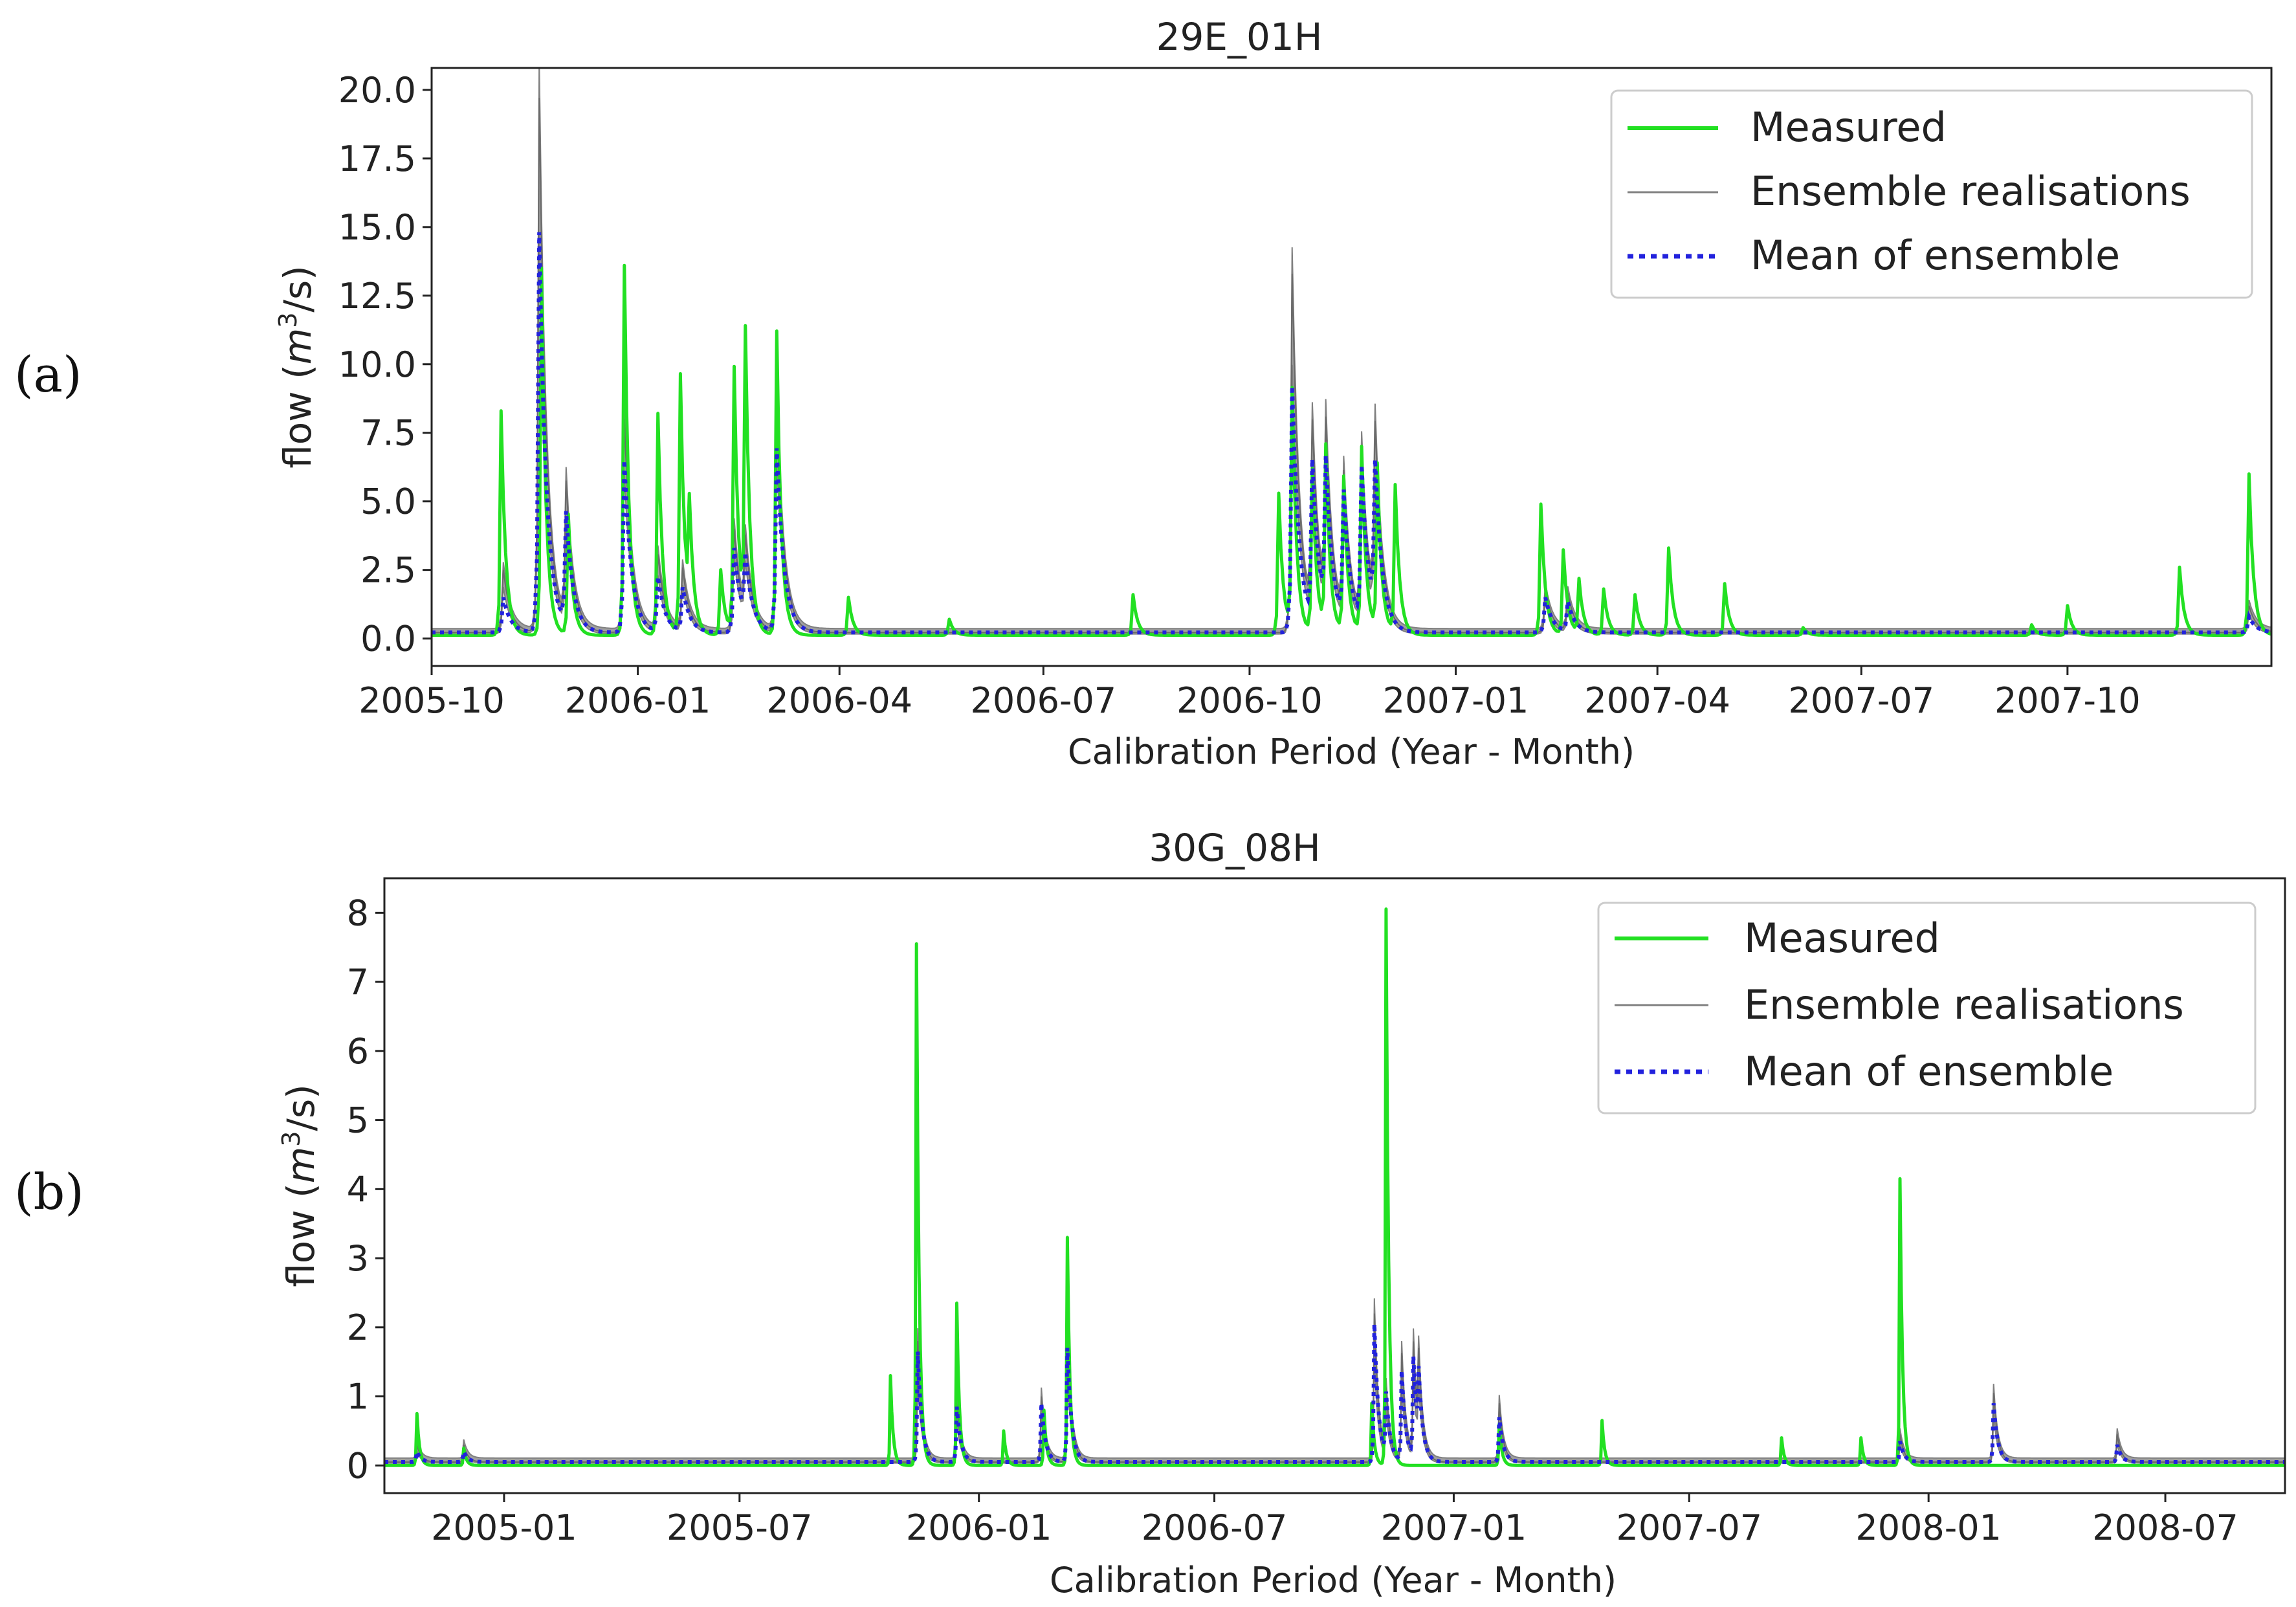 The height and width of the screenshot is (1607, 2296). What do you see at coordinates (1657, 700) in the screenshot?
I see `x-tick-label: 2007-04` at bounding box center [1657, 700].